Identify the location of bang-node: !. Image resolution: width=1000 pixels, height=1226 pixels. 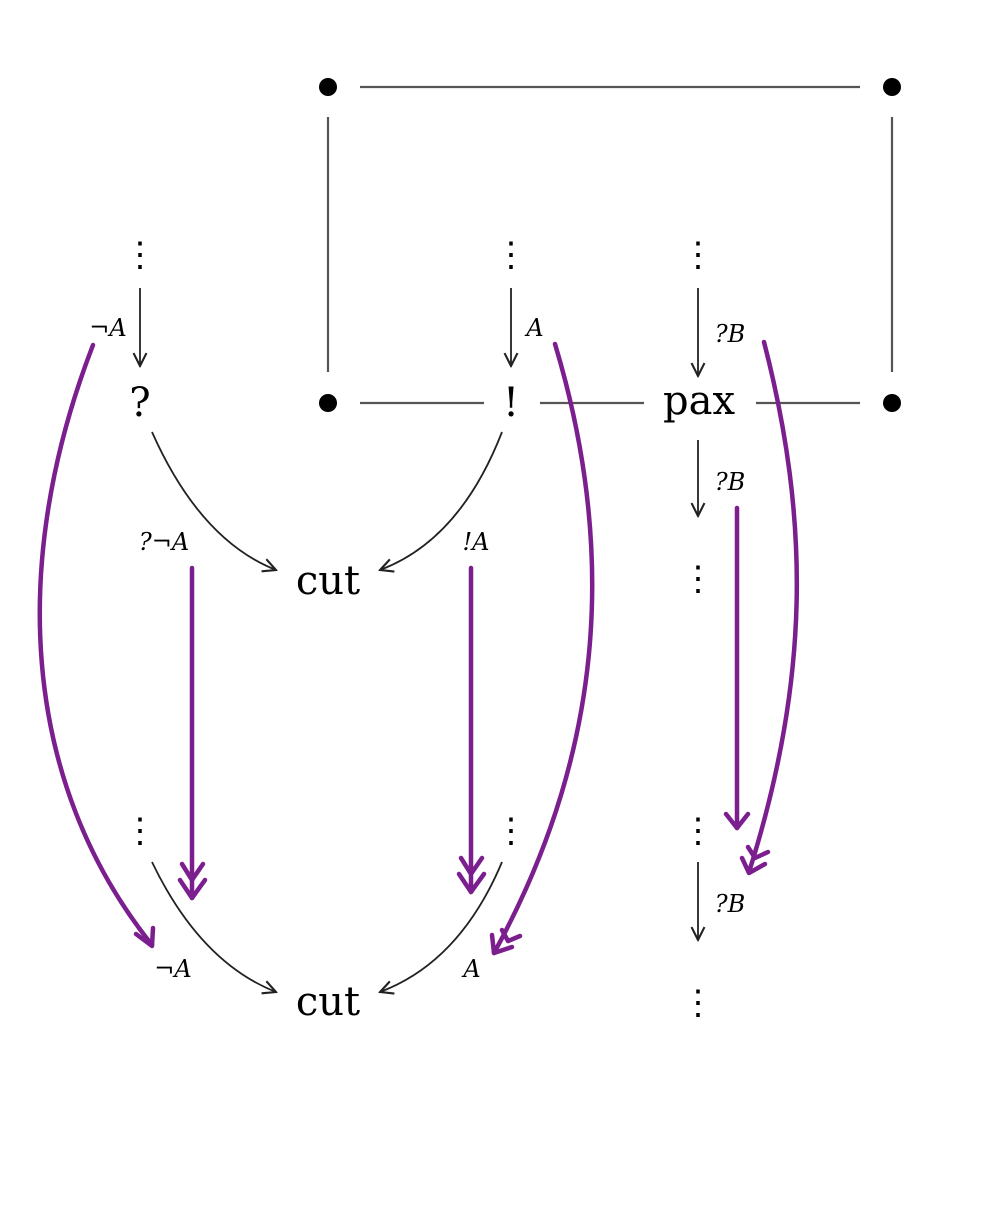
(511, 403).